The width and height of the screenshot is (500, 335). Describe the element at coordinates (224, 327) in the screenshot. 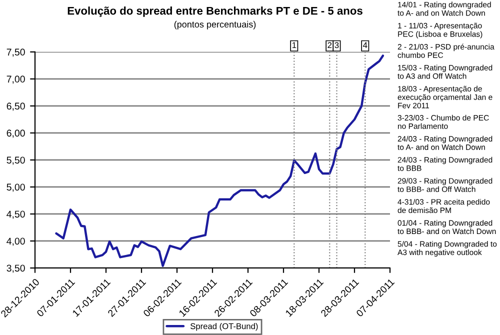

I see `legend-label: Spread (OT-Bund)` at that location.